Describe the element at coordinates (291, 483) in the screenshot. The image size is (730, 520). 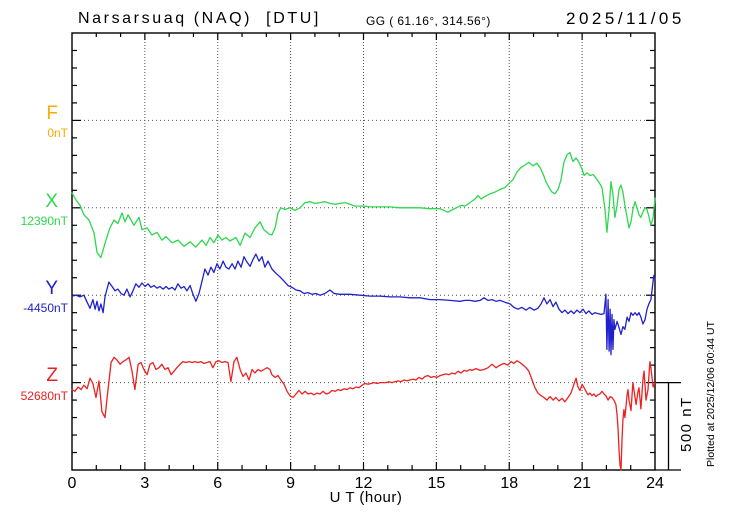
I see `x-axis-tick-label: 9` at that location.